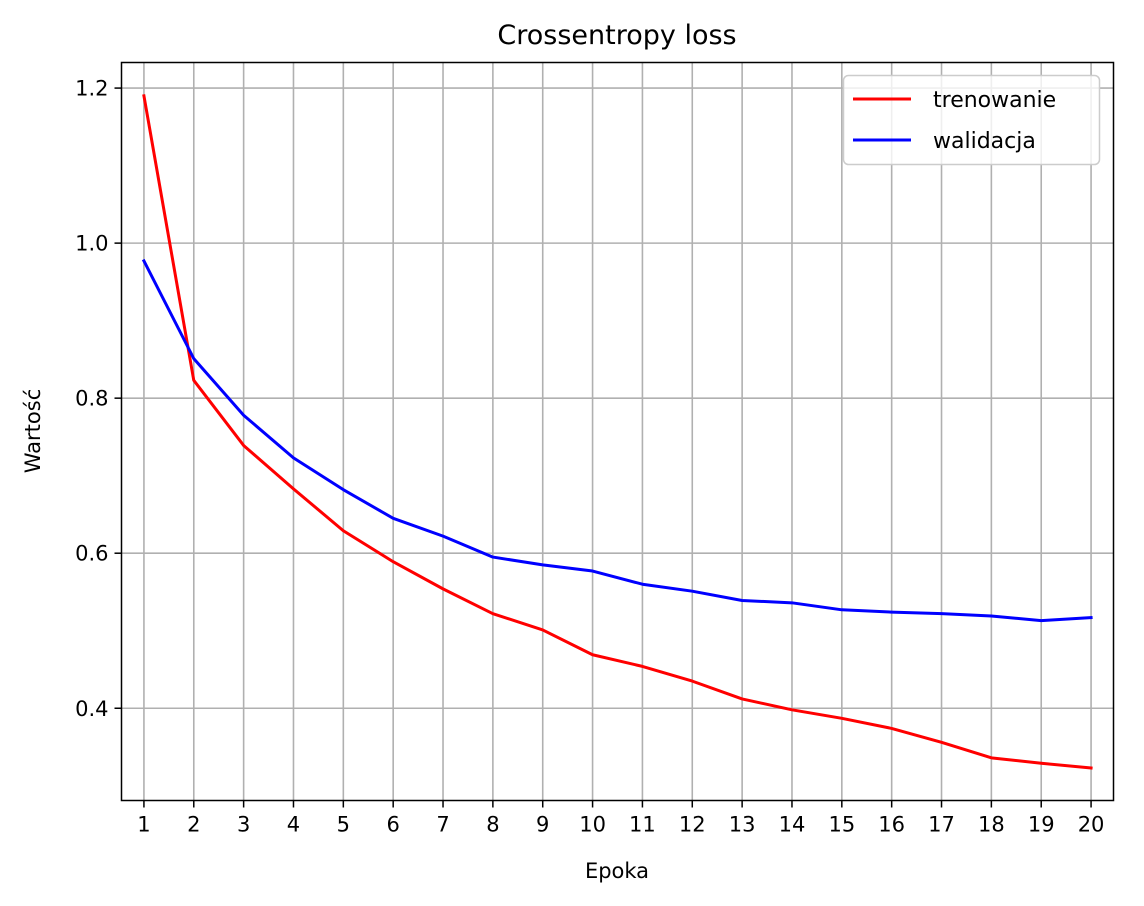  Describe the element at coordinates (243, 825) in the screenshot. I see `x-tick-label: 3` at that location.